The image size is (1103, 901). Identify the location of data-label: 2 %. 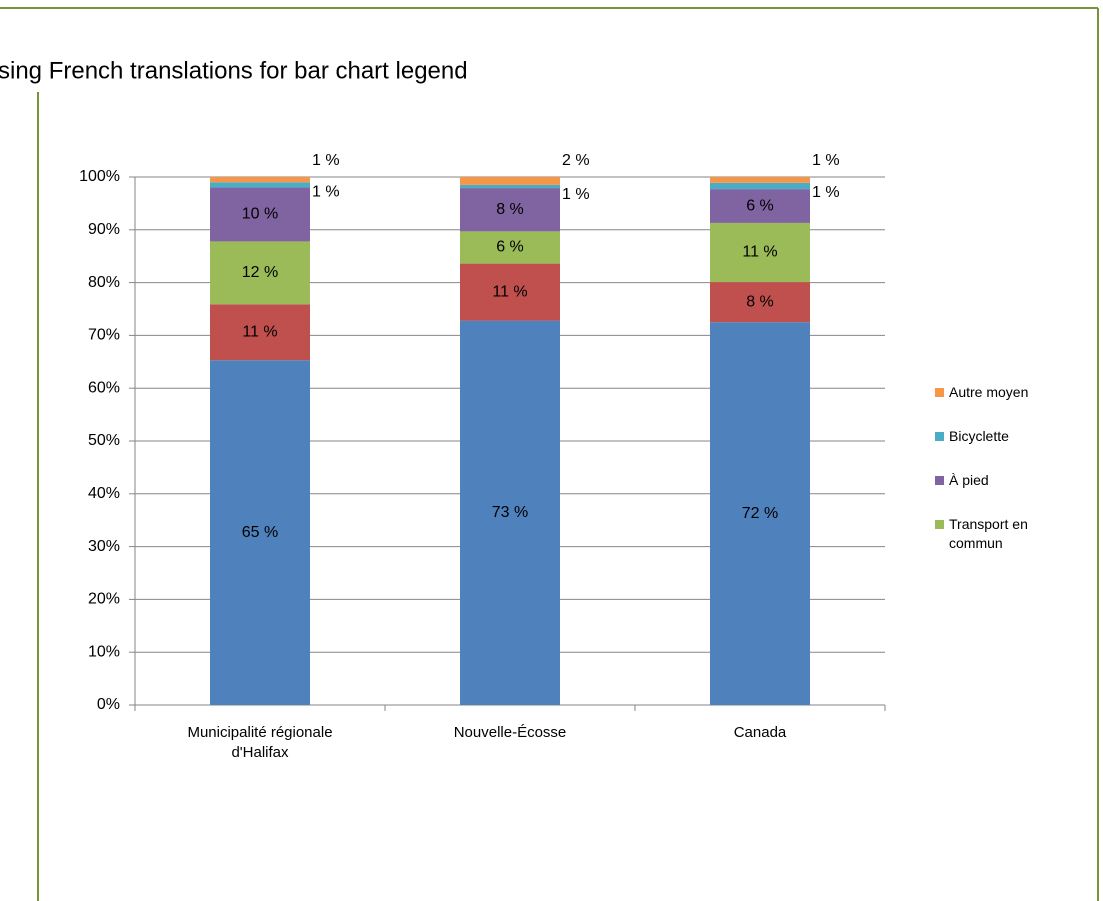
(576, 160).